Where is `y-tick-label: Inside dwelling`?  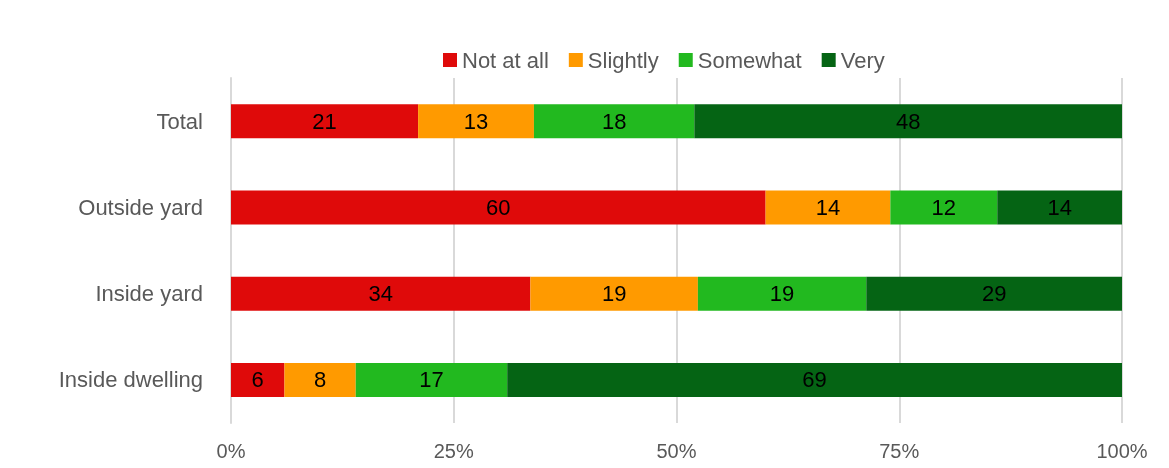
y-tick-label: Inside dwelling is located at coordinates (130, 380).